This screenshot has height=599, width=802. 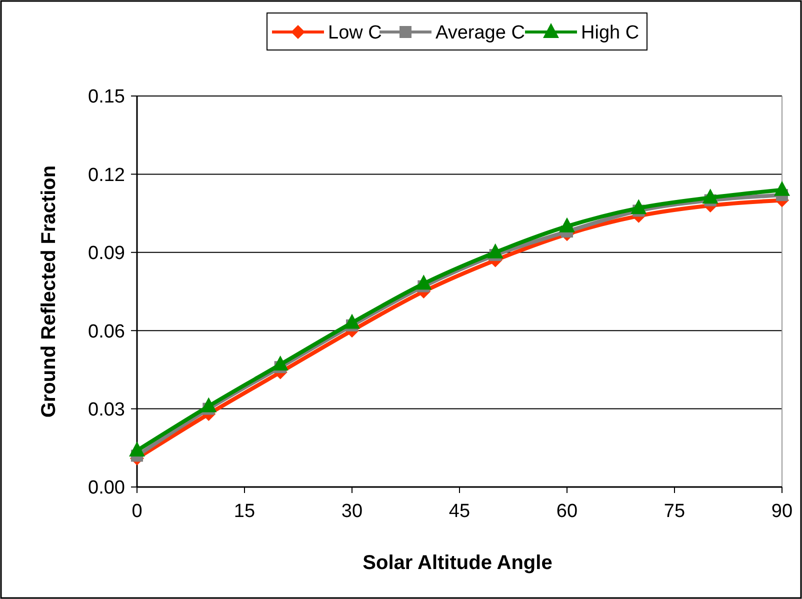 What do you see at coordinates (355, 33) in the screenshot?
I see `legend-label: Low C` at bounding box center [355, 33].